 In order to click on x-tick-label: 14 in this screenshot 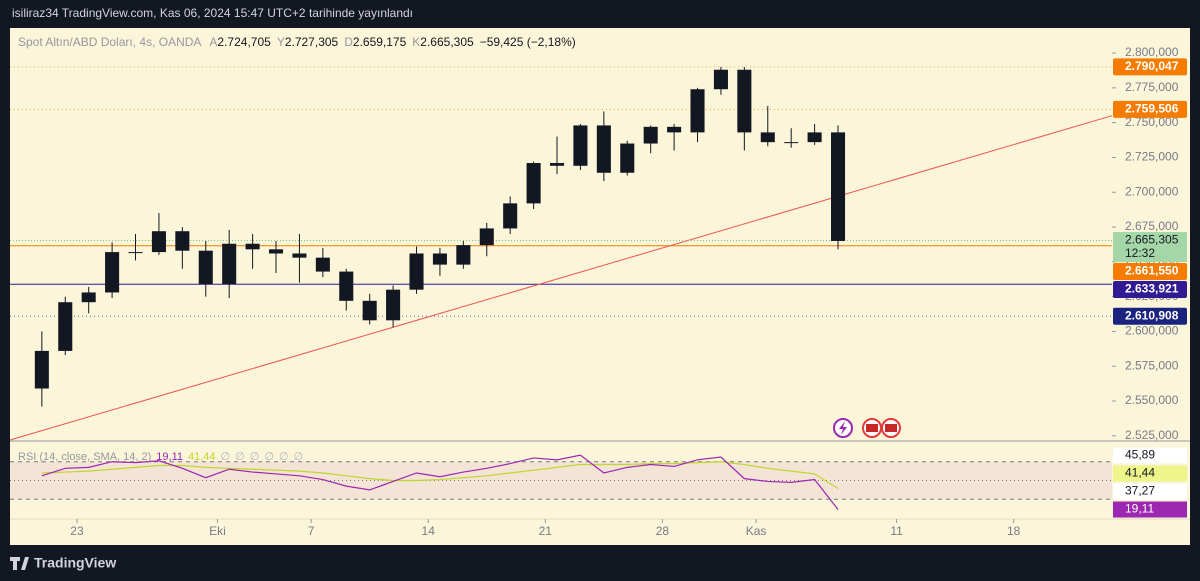, I will do `click(429, 531)`.